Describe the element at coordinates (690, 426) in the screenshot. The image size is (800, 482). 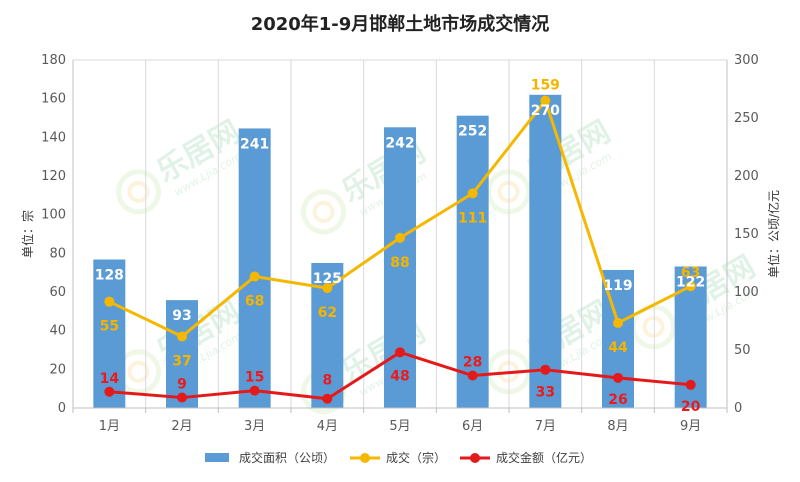
I see `x-tick-label: 9月` at that location.